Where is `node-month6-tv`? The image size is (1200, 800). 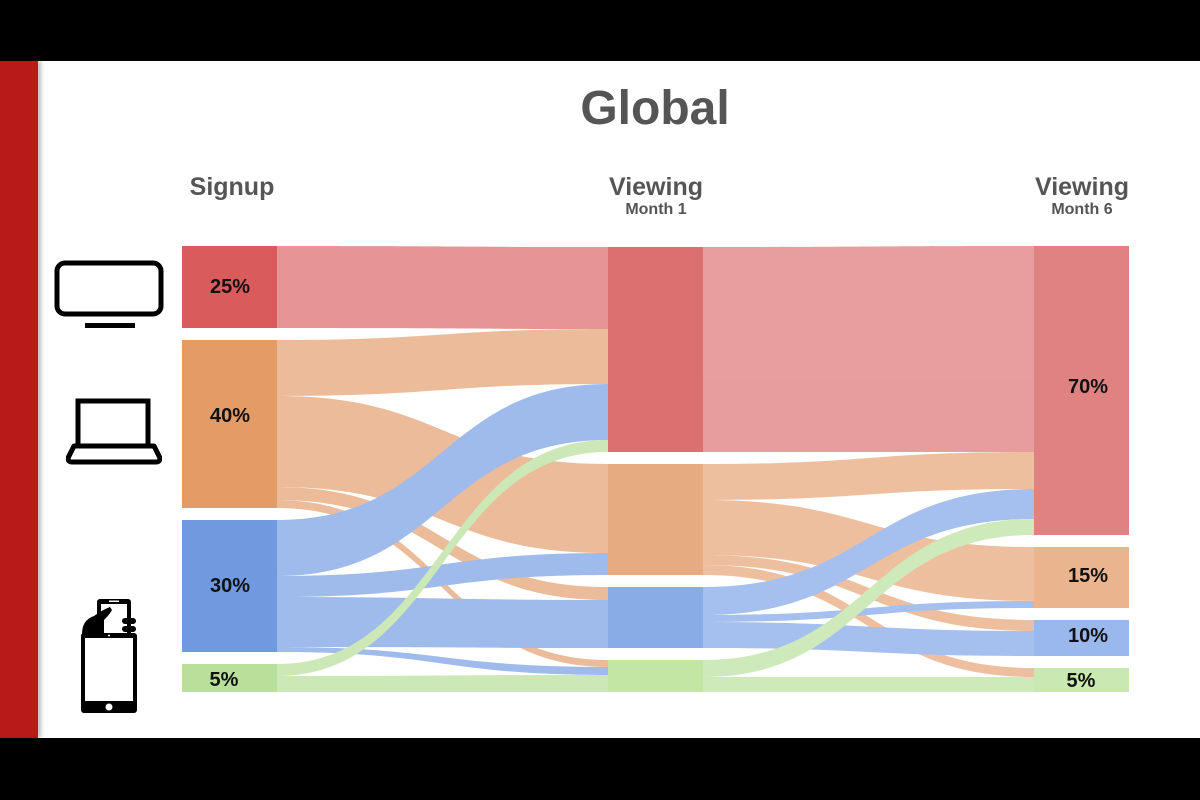
node-month6-tv is located at coordinates (1081, 390).